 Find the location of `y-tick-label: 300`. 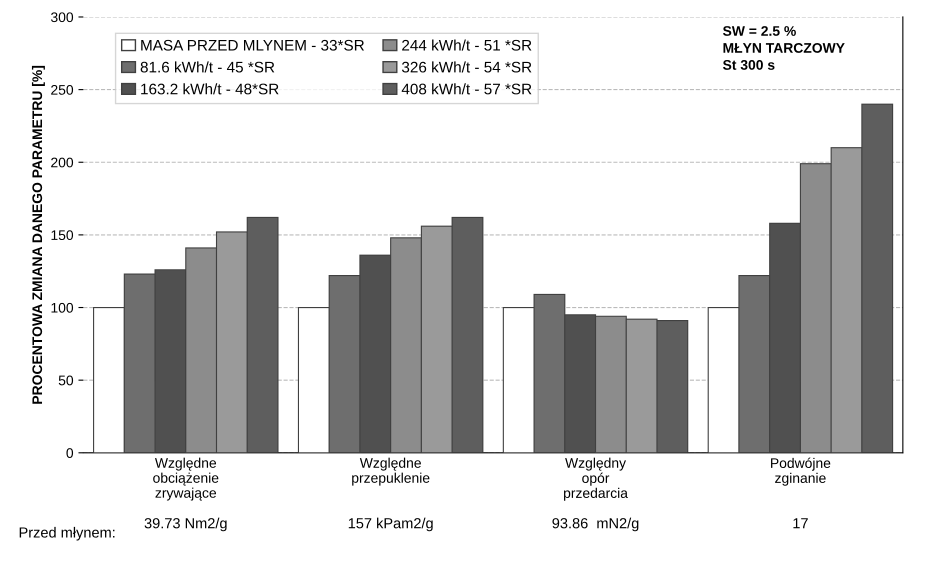

y-tick-label: 300 is located at coordinates (62, 17).